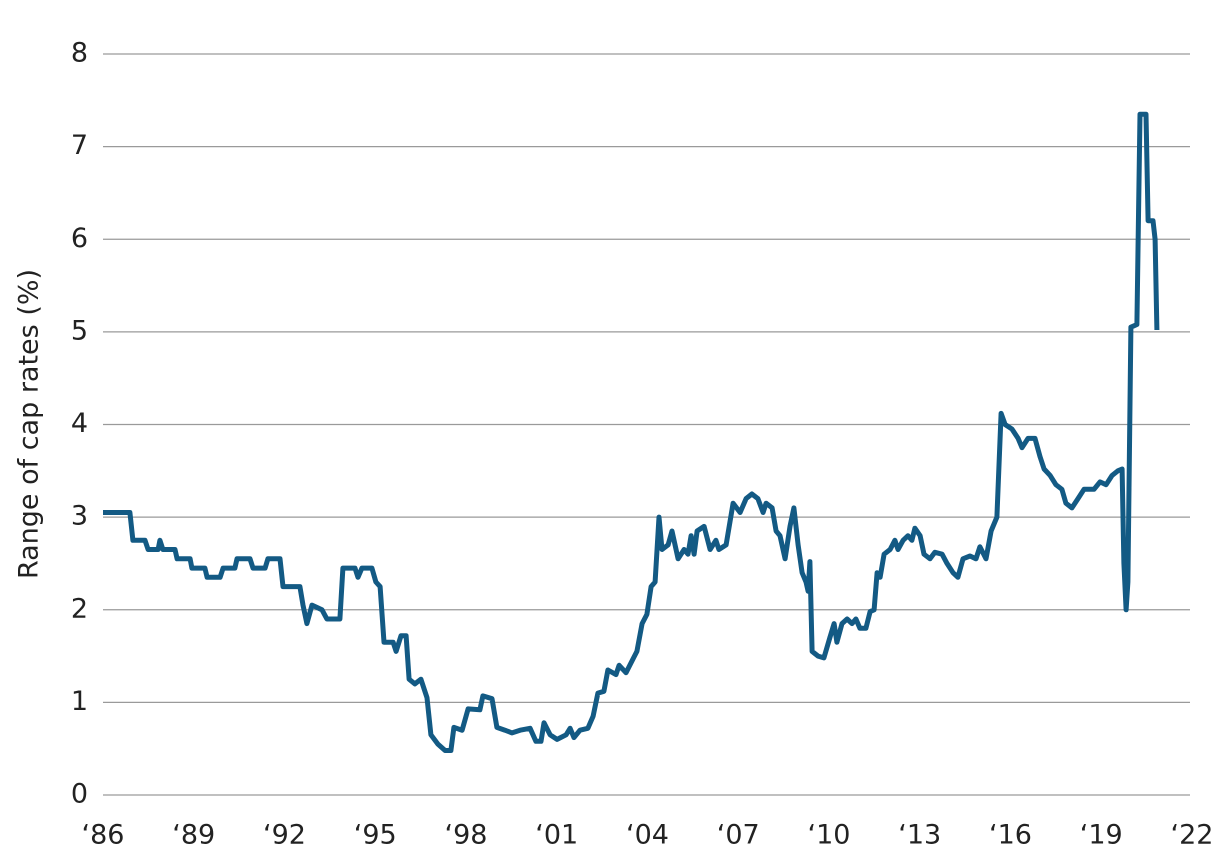 This screenshot has height=864, width=1215. I want to click on x-tick-label: ‘13, so click(919, 835).